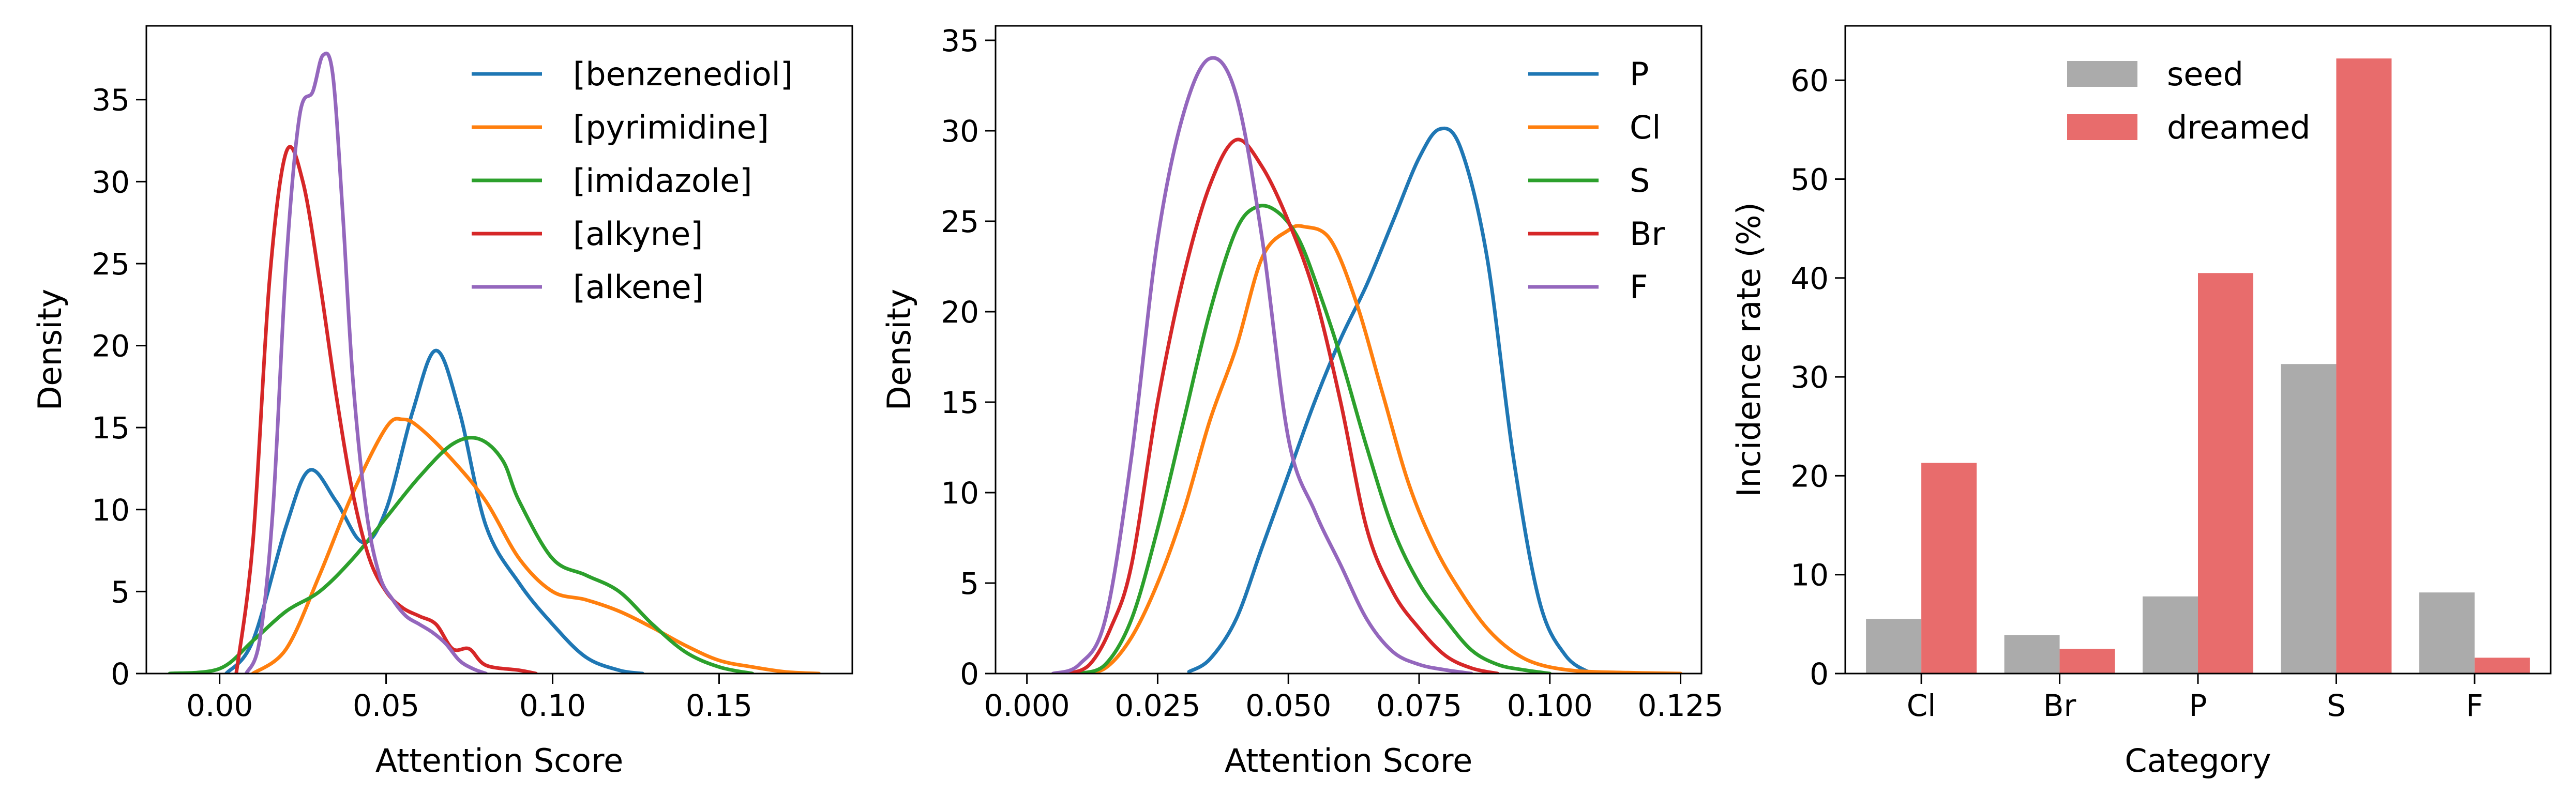 The image size is (2576, 810). Describe the element at coordinates (1809, 278) in the screenshot. I see `y-tick-label: 40` at that location.